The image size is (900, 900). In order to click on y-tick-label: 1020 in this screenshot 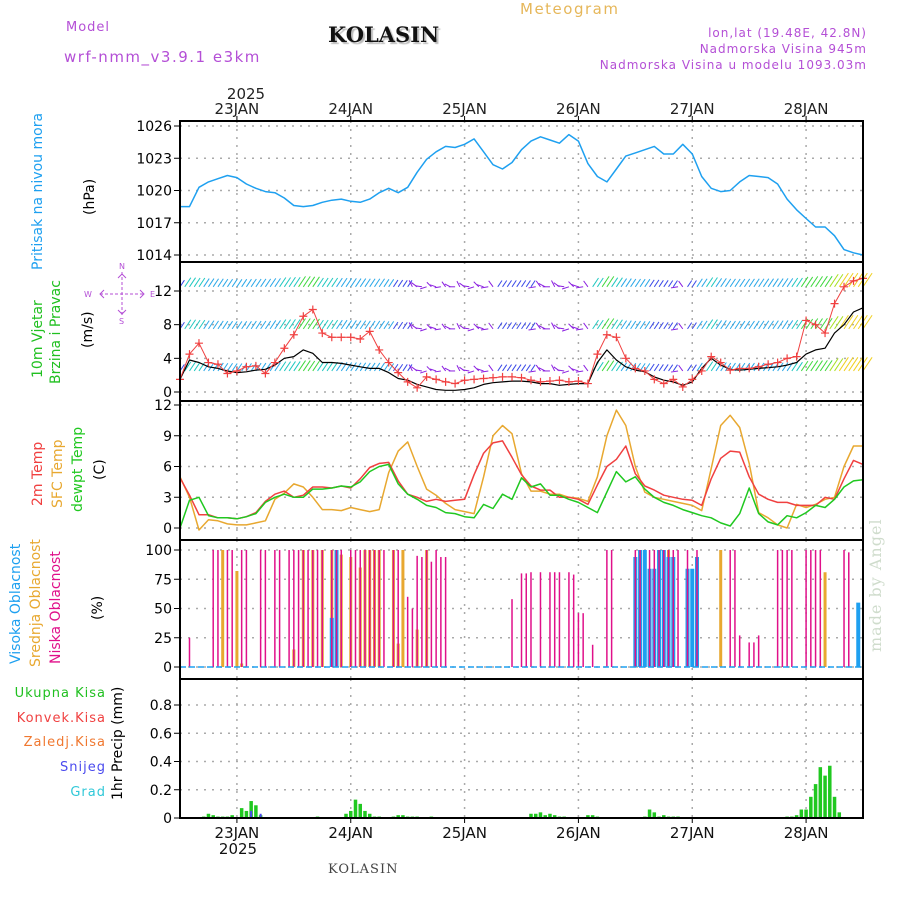, I will do `click(154, 192)`.